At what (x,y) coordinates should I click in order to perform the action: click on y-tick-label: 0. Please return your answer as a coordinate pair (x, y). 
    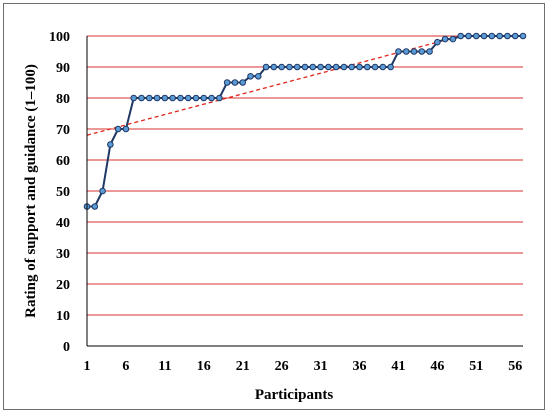
    Looking at the image, I should click on (66, 347).